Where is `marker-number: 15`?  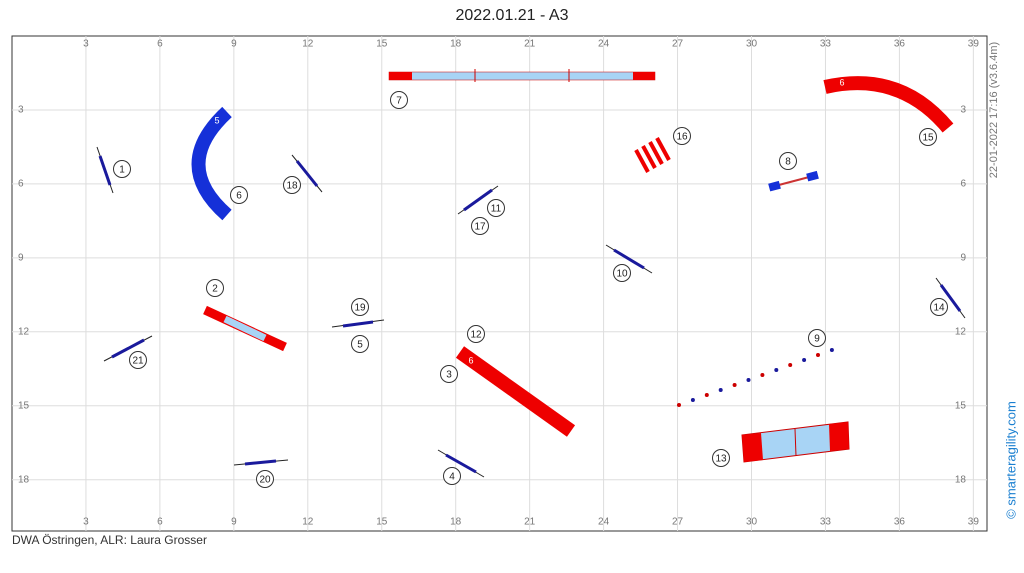
marker-number: 15 is located at coordinates (928, 138).